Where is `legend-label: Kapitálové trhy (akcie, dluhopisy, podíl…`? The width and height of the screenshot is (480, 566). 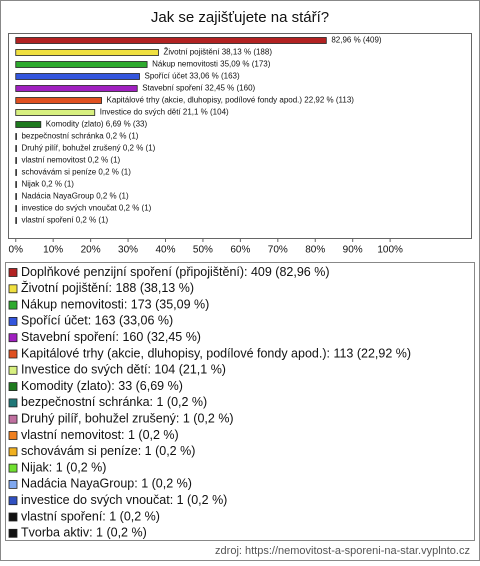 legend-label: Kapitálové trhy (akcie, dluhopisy, podíl… is located at coordinates (216, 353).